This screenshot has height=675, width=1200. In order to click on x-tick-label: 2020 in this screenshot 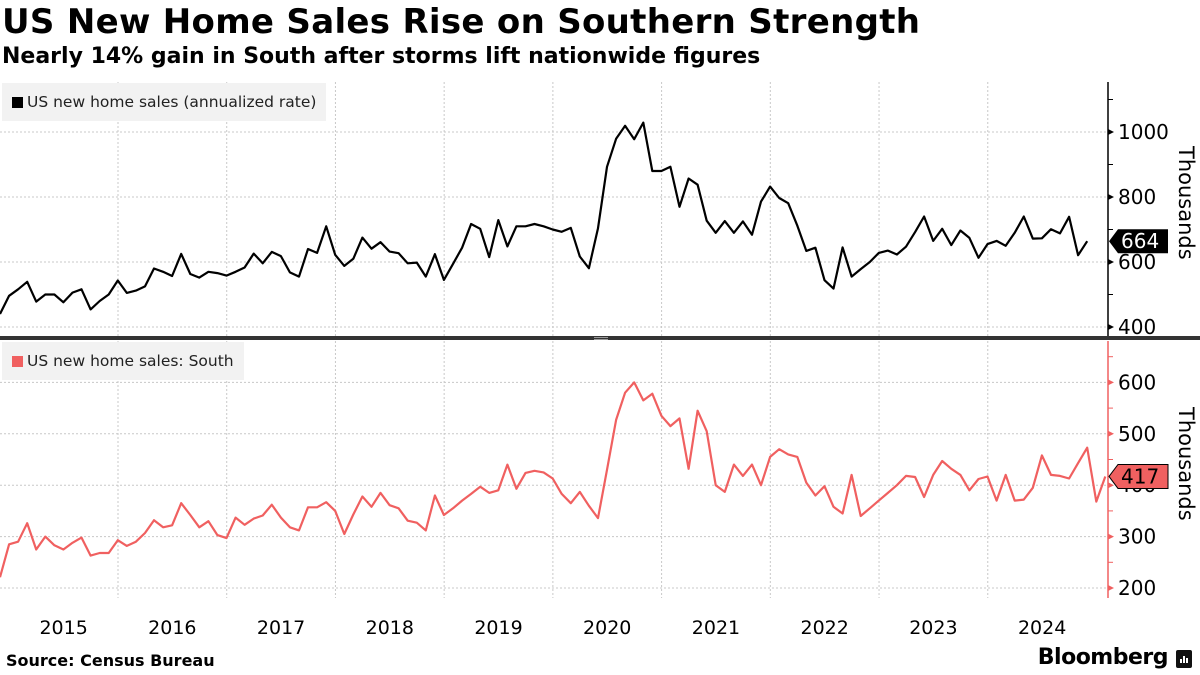, I will do `click(607, 628)`.